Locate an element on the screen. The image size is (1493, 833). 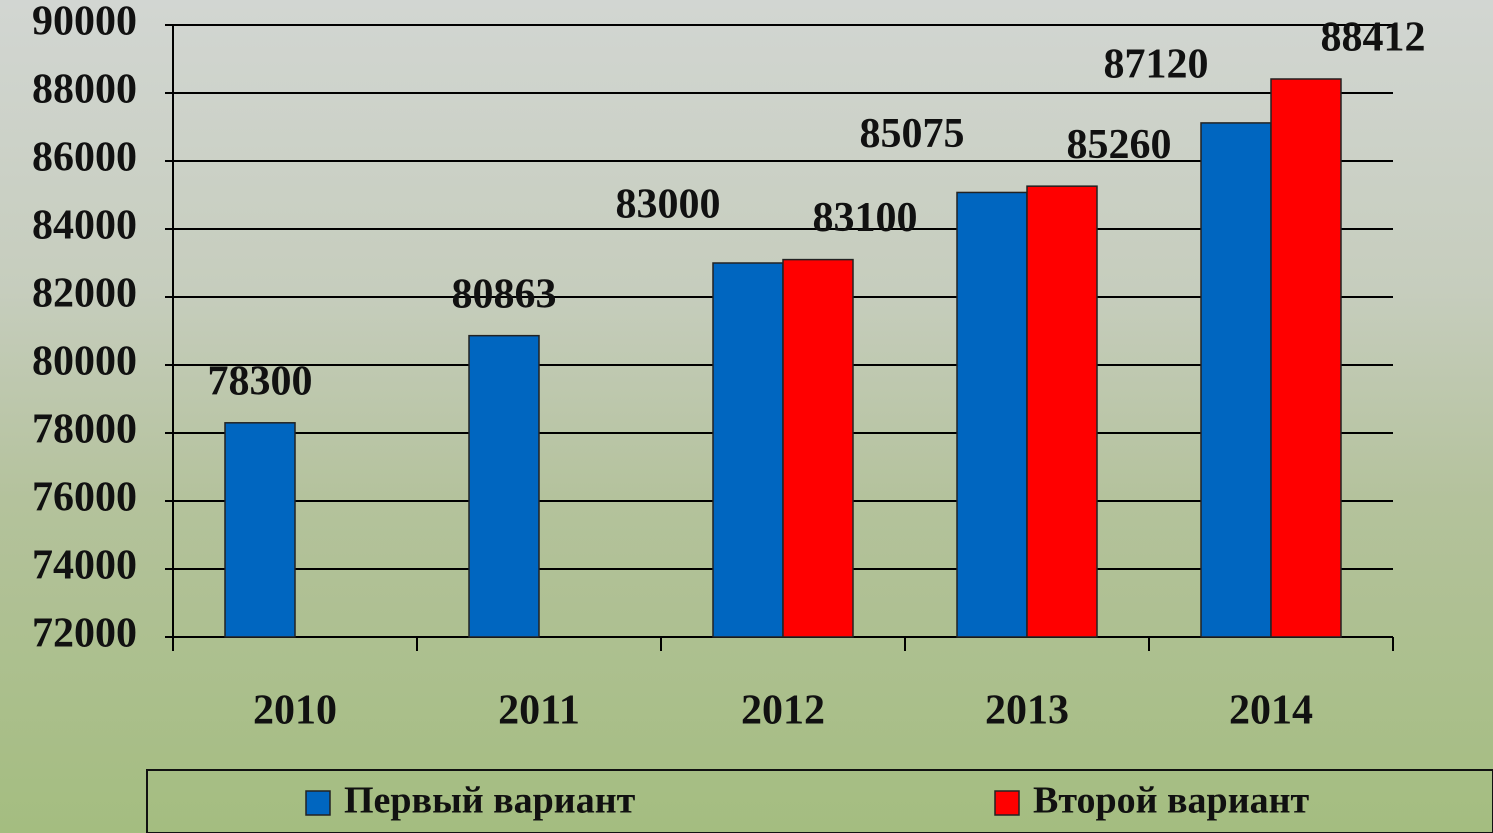
data-label: 87120 is located at coordinates (1156, 65).